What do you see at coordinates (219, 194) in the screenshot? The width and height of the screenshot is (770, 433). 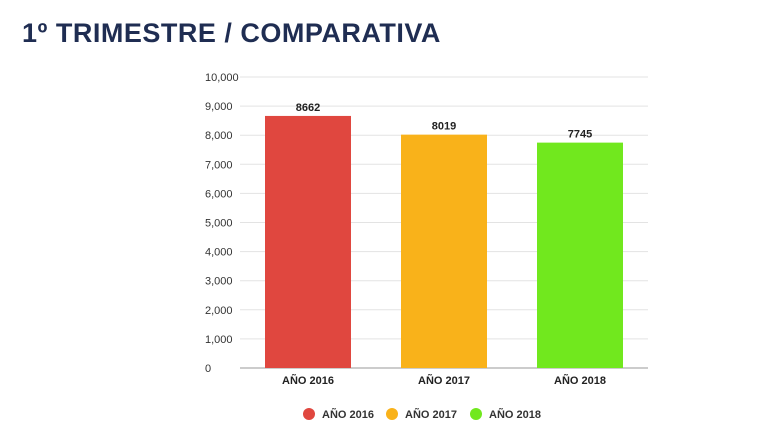 I see `y-tick-label: 6,000` at bounding box center [219, 194].